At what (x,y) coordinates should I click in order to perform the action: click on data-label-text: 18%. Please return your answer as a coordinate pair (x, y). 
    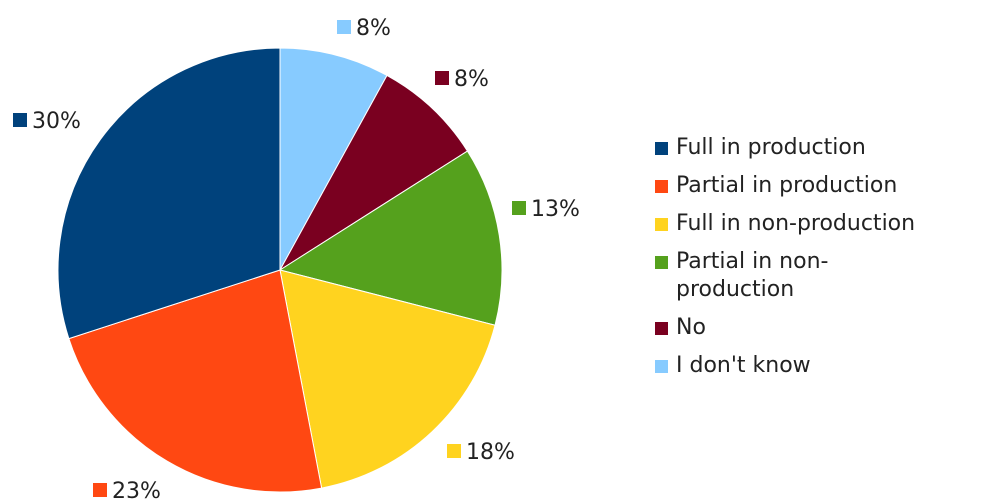
    Looking at the image, I should click on (490, 452).